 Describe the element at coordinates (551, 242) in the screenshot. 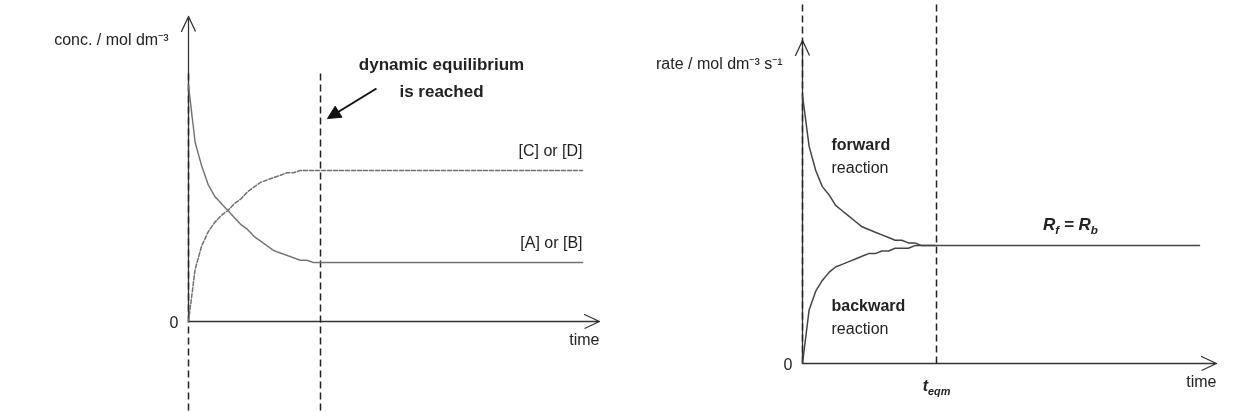

I see `series-label: [A] or [B]` at that location.